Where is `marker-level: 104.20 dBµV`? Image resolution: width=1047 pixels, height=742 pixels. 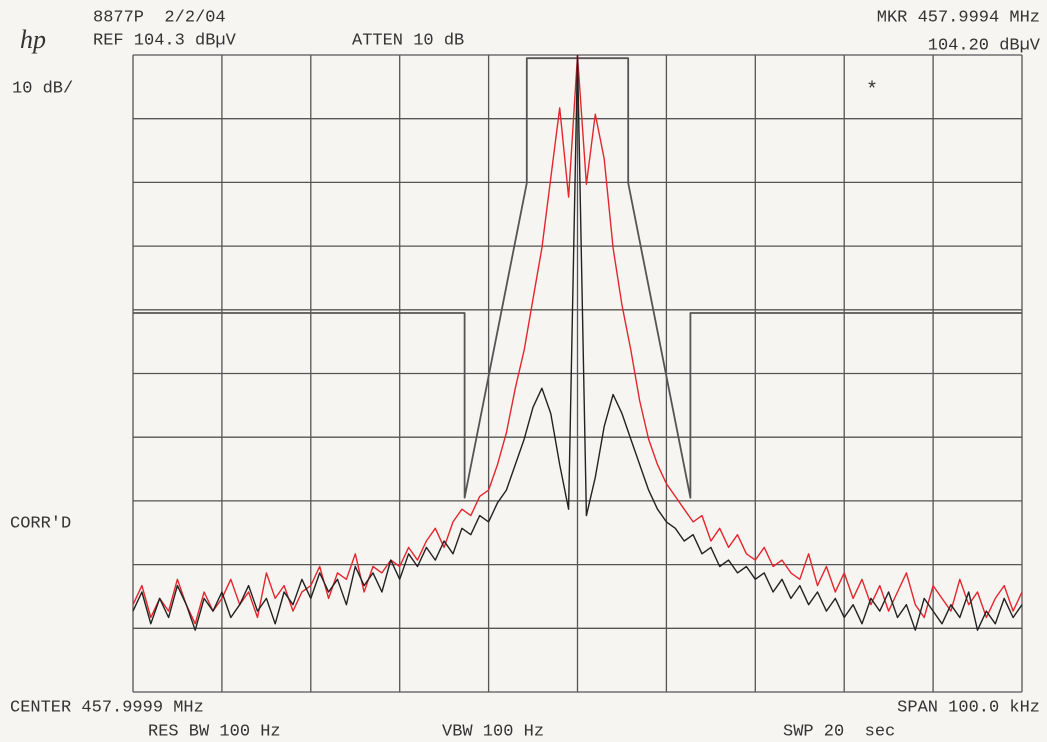 marker-level: 104.20 dBµV is located at coordinates (984, 45).